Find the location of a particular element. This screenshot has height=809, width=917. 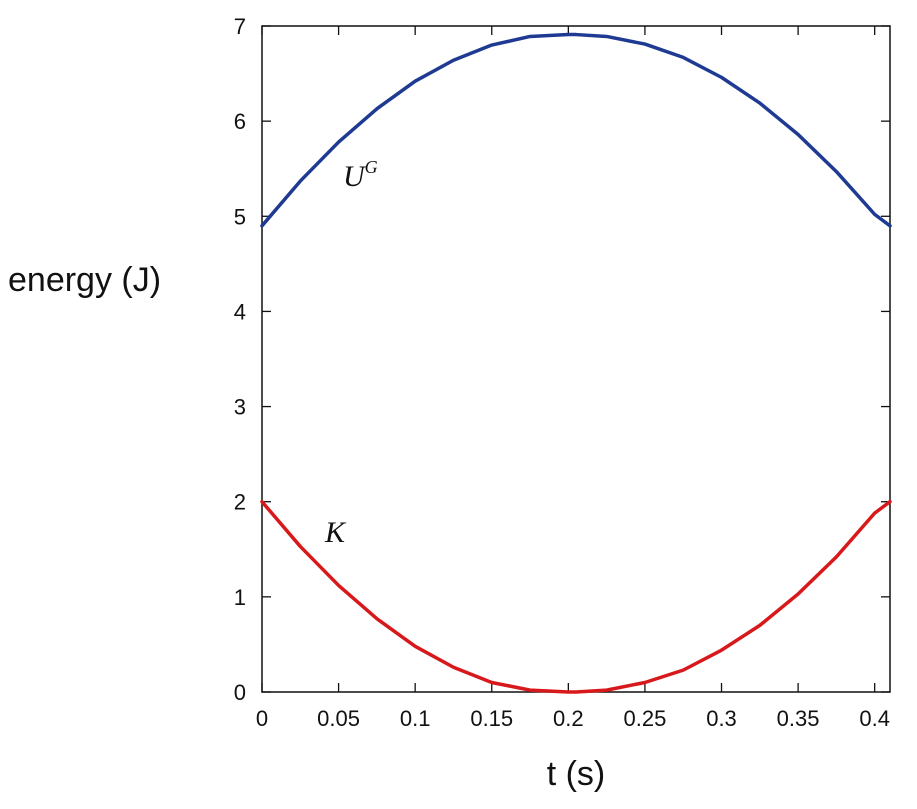

y-tick-label: 4 is located at coordinates (240, 311).